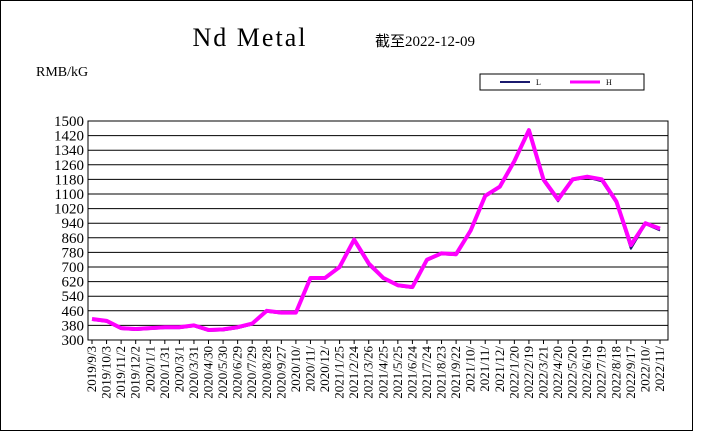 The height and width of the screenshot is (438, 703). I want to click on chart-subtitle: 截至2022-12-09, so click(425, 41).